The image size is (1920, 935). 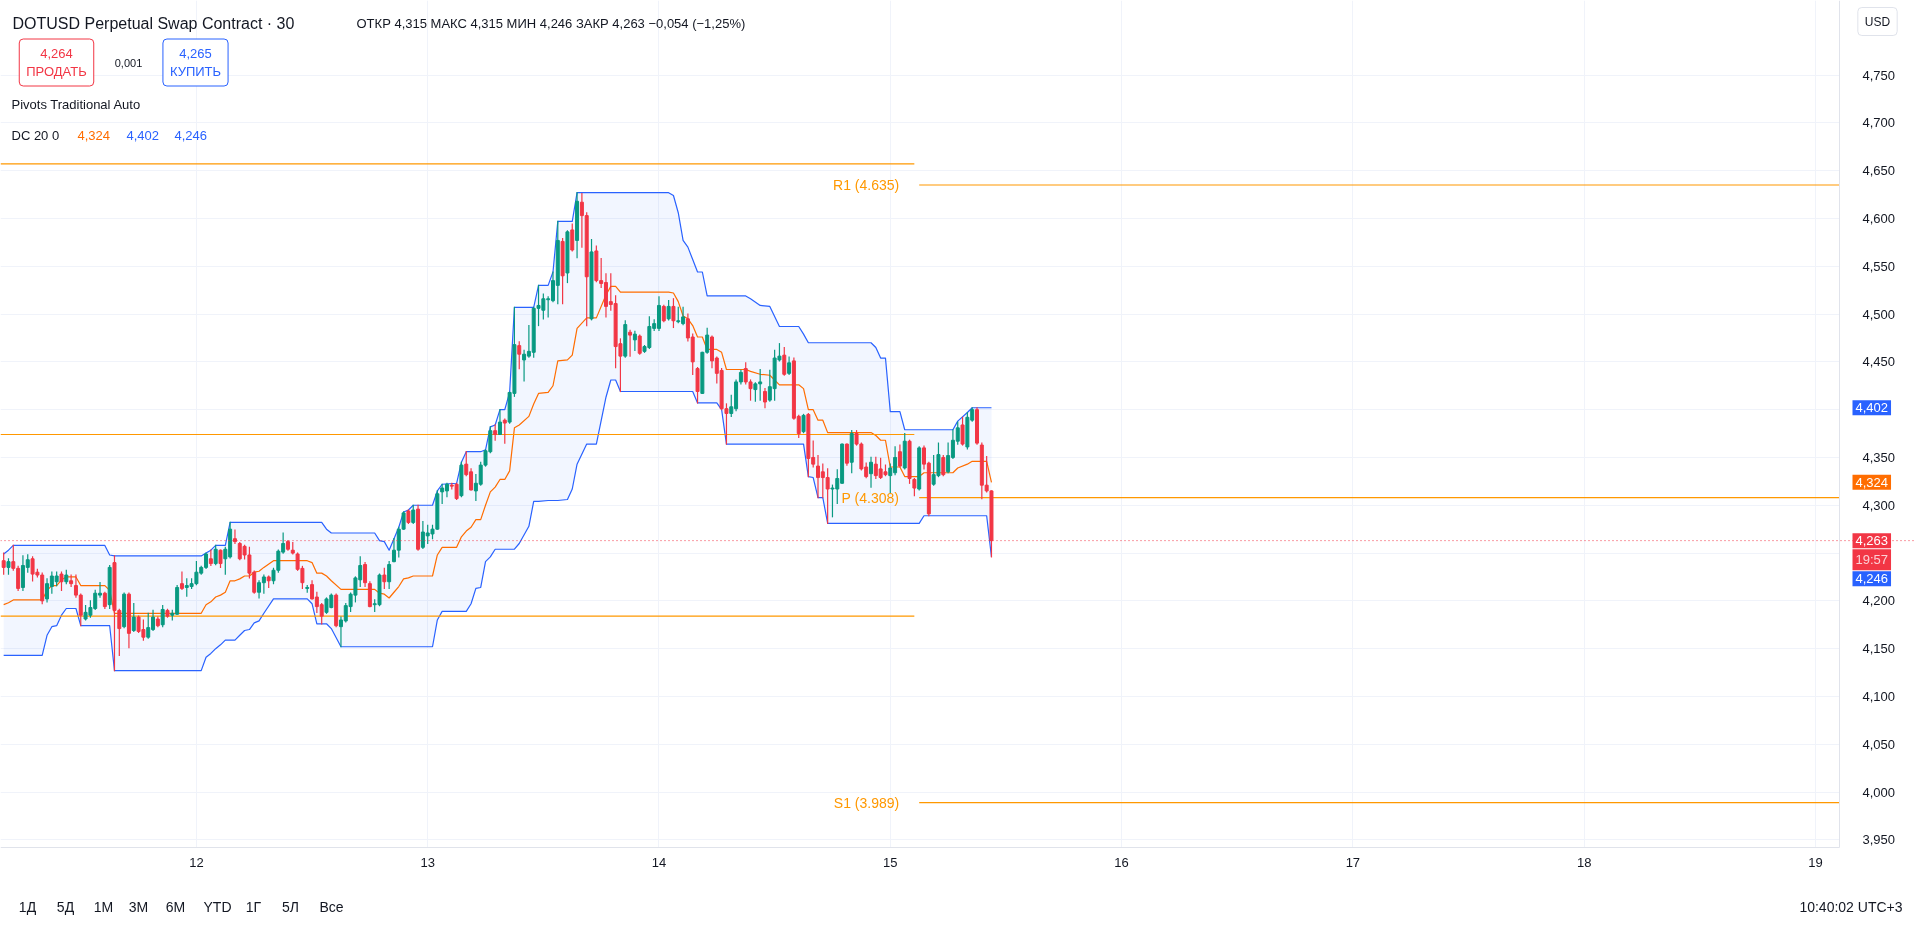 What do you see at coordinates (1872, 560) in the screenshot?
I see `text: 19:57` at bounding box center [1872, 560].